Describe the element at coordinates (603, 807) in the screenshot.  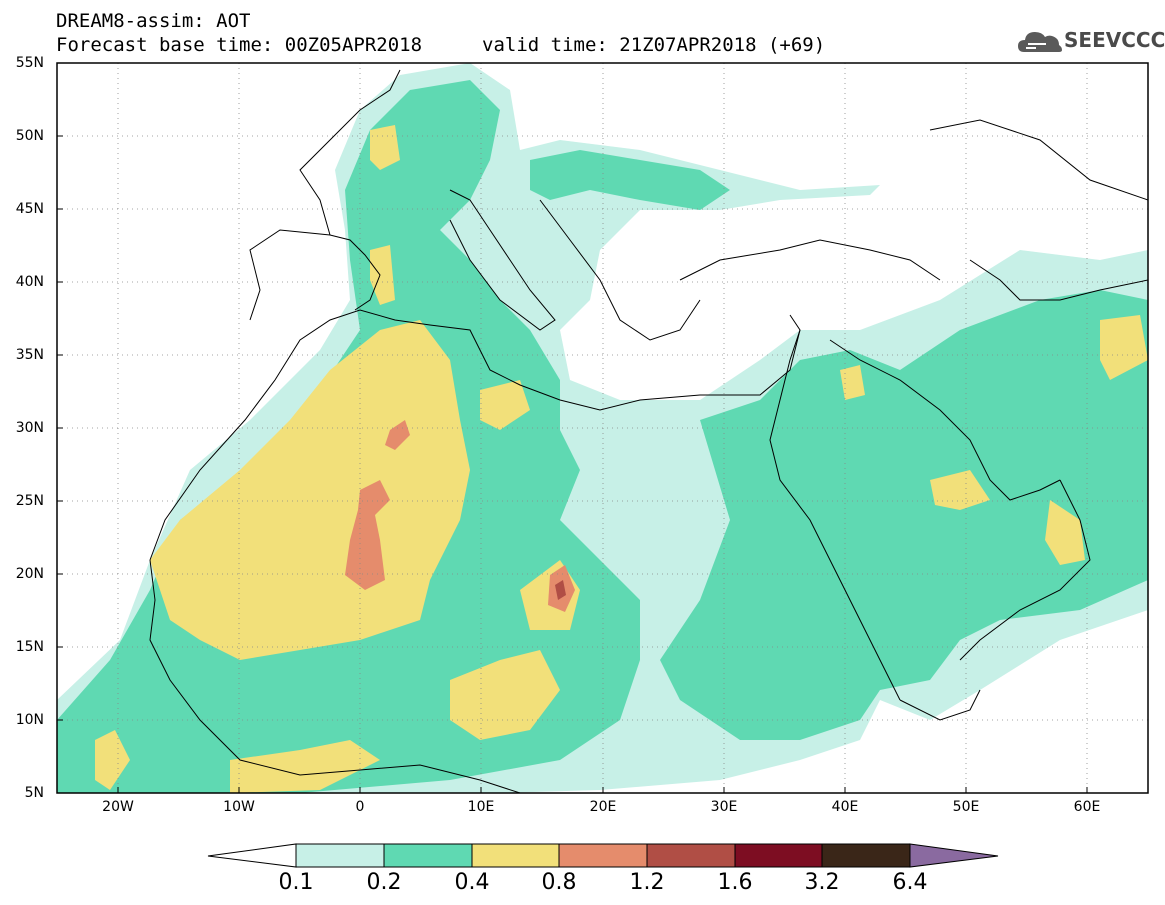
I see `lon-label: 20E` at that location.